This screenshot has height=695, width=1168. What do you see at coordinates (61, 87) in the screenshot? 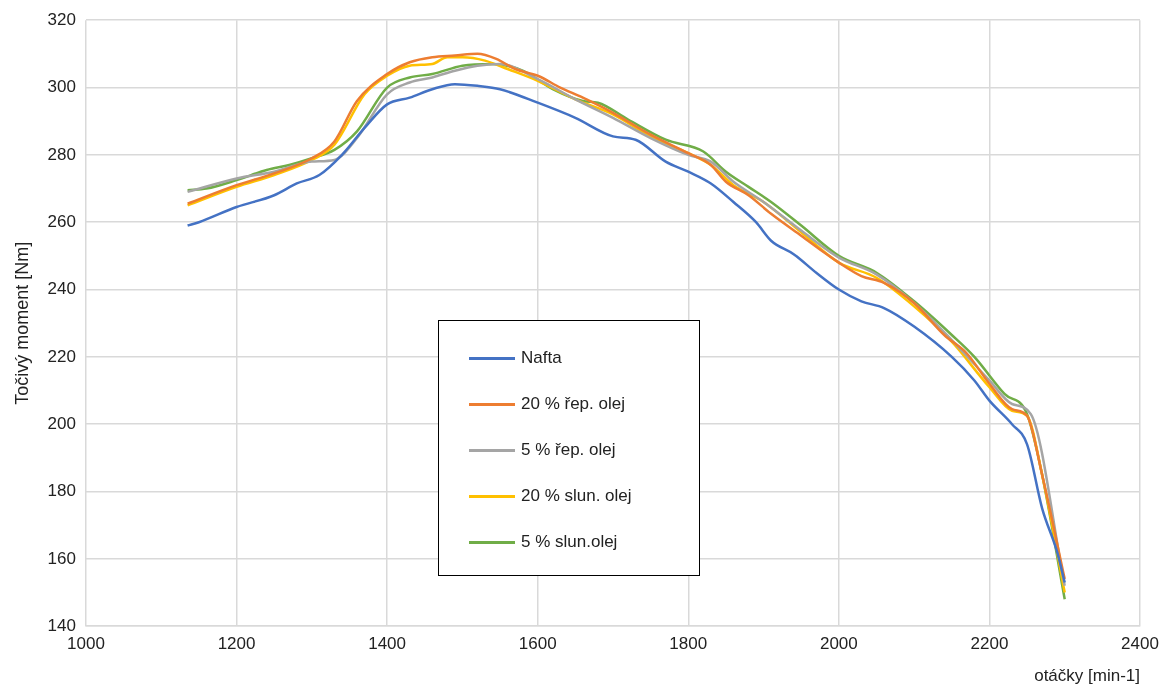
I see `y-tick-label: 300` at bounding box center [61, 87].